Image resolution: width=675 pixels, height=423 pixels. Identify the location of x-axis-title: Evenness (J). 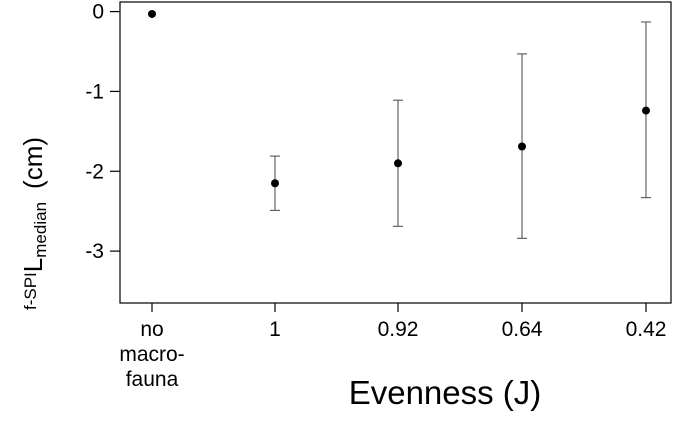
(445, 392).